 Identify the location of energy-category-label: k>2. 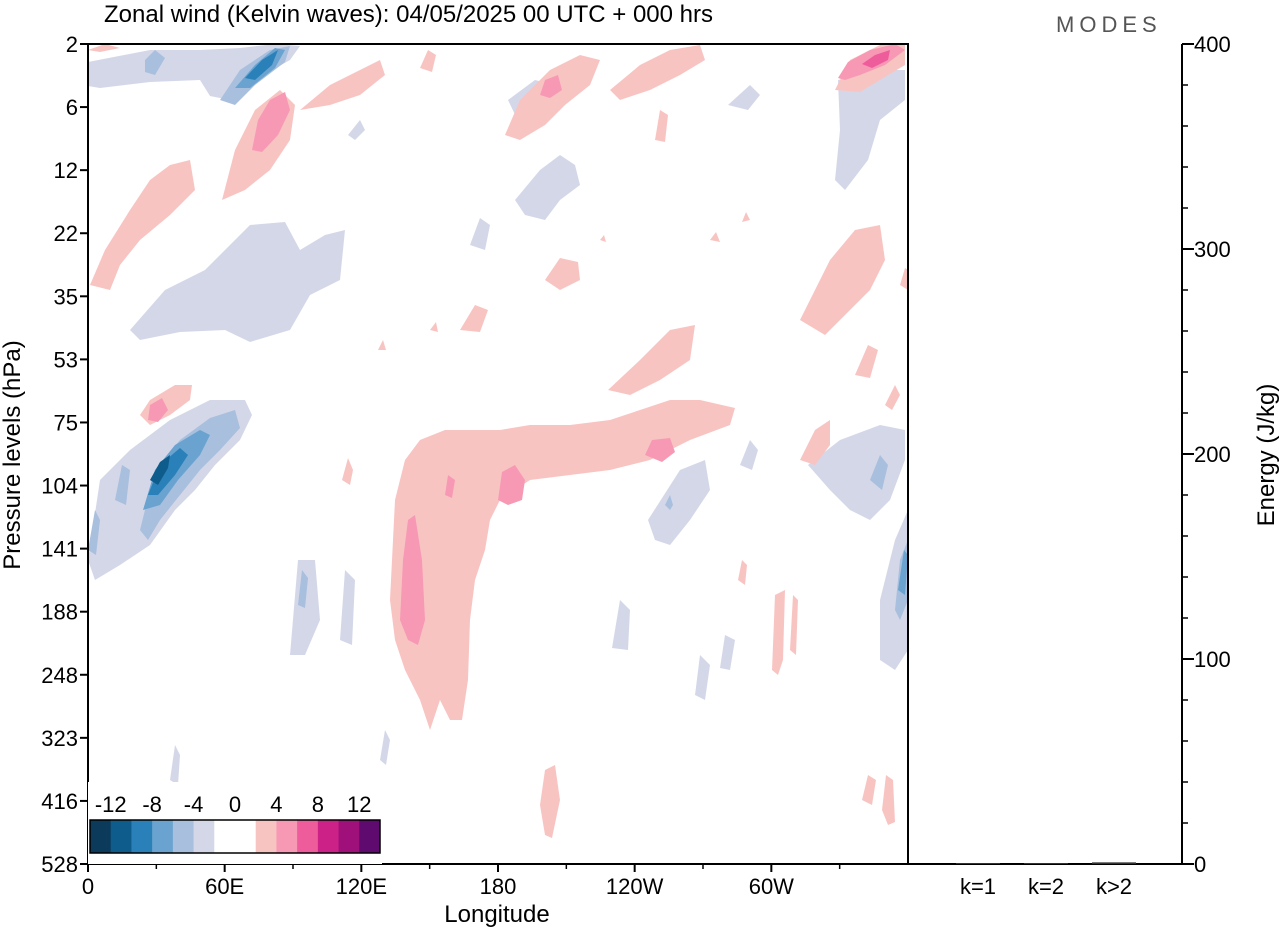
(1114, 886).